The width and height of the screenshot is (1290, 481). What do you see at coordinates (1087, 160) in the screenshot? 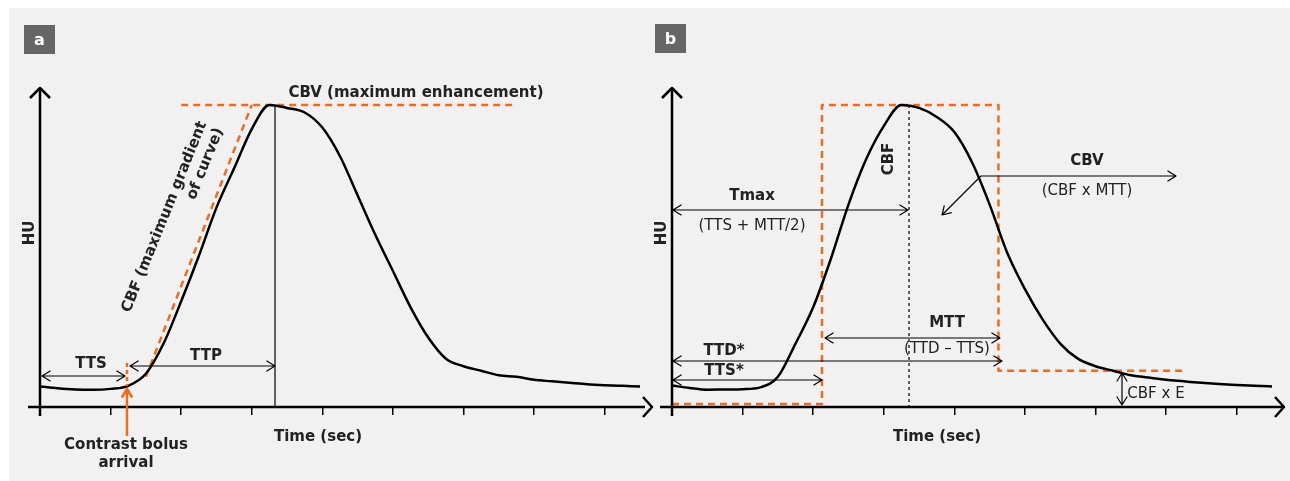
I see `annotation: CBV` at bounding box center [1087, 160].